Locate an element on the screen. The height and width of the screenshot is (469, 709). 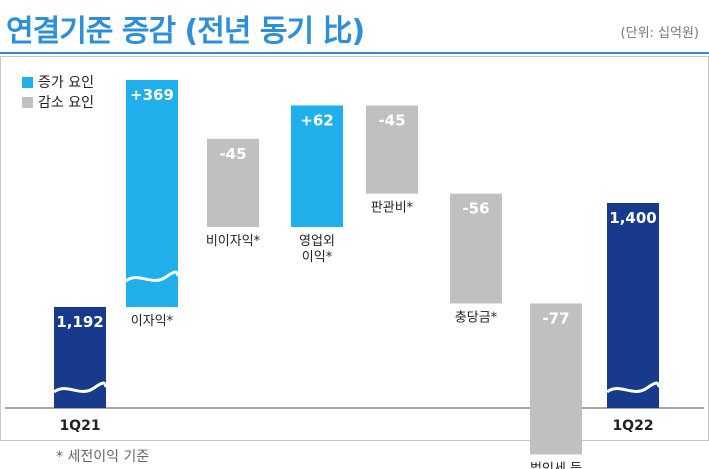
legend-swatch-decrease is located at coordinates (27, 102).